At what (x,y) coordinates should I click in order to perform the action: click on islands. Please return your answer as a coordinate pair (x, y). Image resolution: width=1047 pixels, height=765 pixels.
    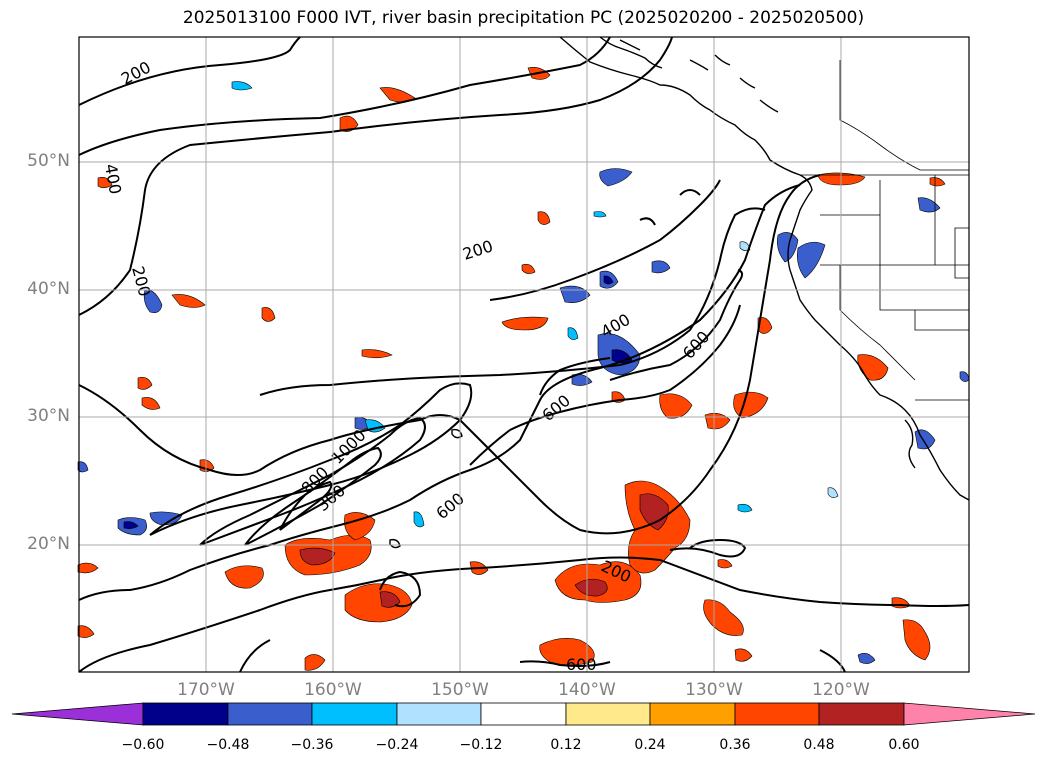
    Looking at the image, I should click on (426, 488).